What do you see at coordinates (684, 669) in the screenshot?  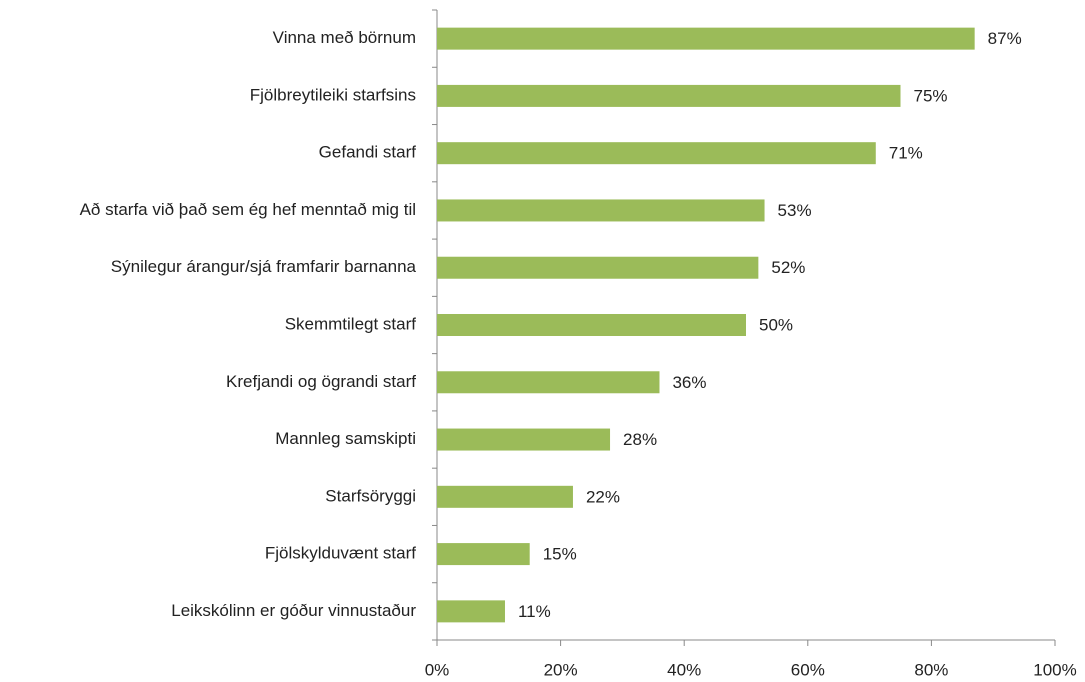 I see `x-tick-label: 40%` at bounding box center [684, 669].